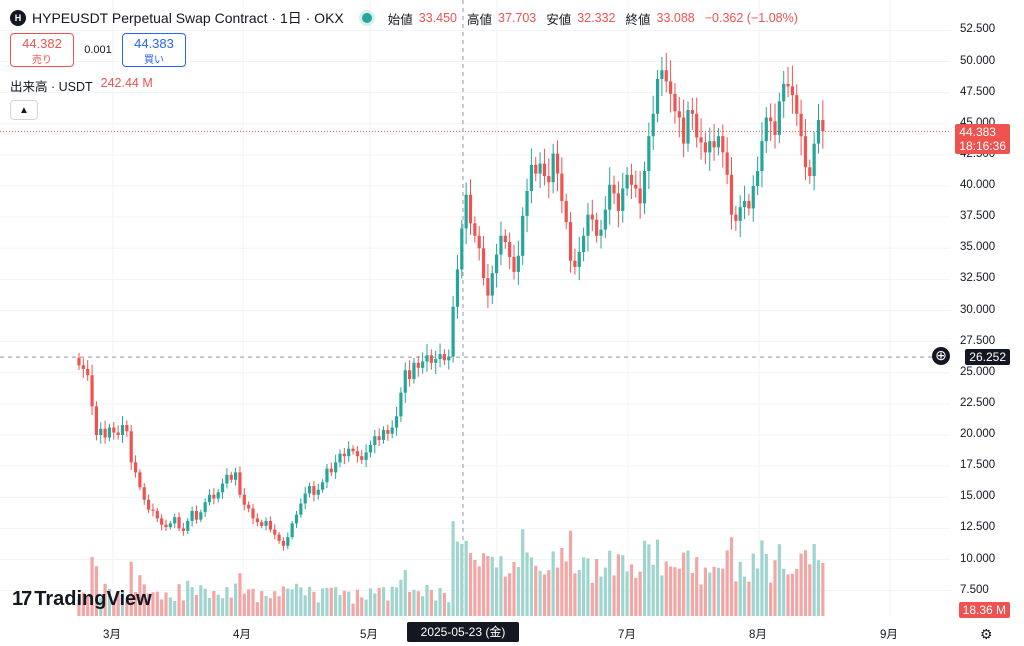  Describe the element at coordinates (978, 309) in the screenshot. I see `price-tick-label: 30.000` at that location.